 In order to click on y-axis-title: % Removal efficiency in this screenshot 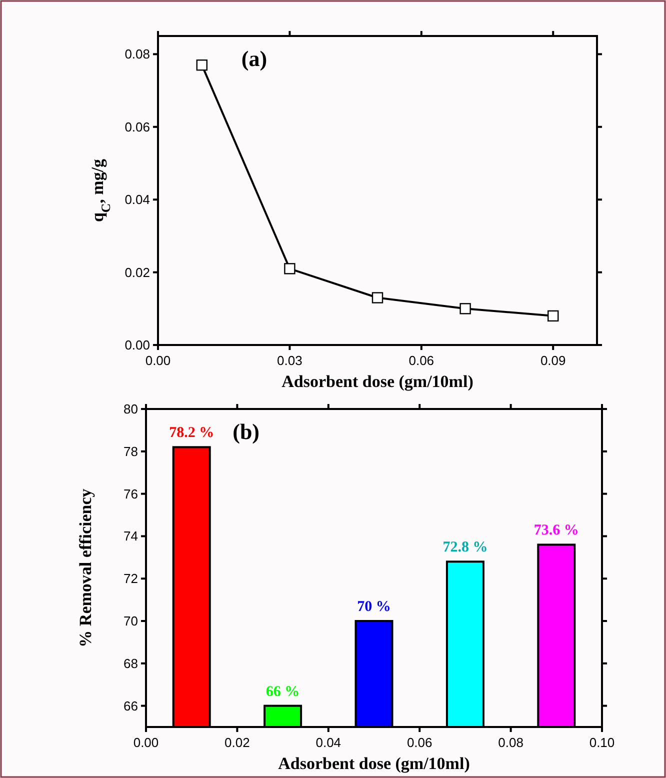, I will do `click(85, 568)`.